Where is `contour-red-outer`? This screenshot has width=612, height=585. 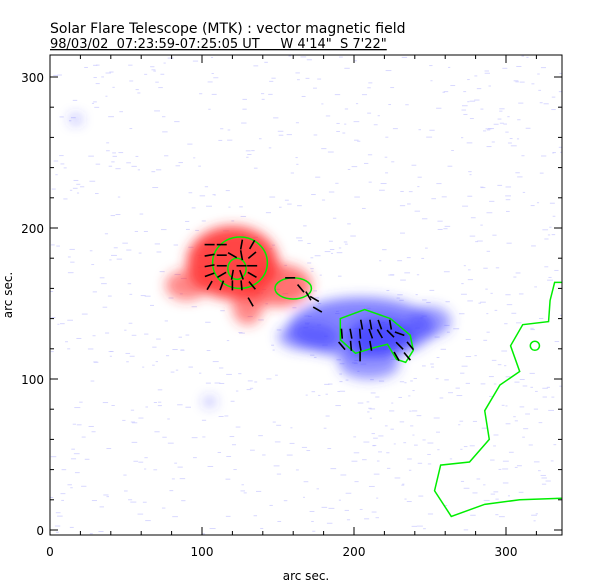
contour-red-outer is located at coordinates (240, 263).